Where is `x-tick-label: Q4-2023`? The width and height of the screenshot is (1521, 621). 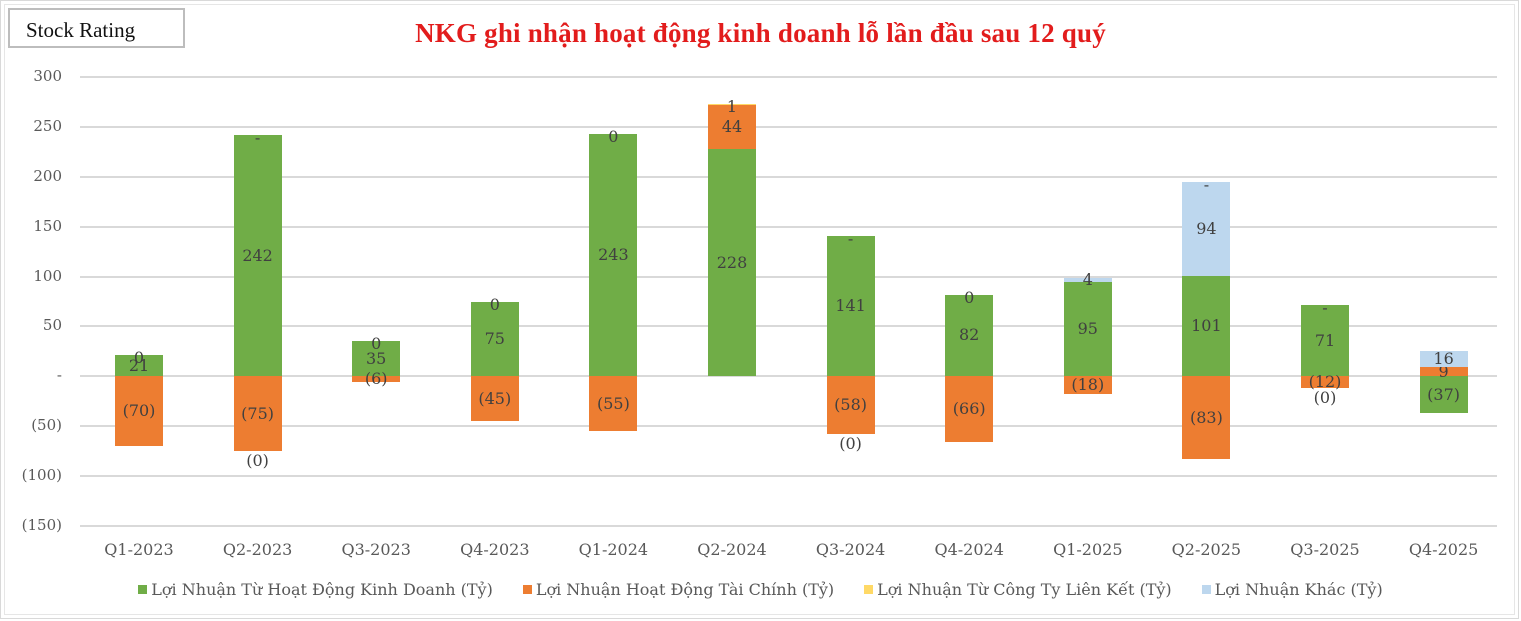
x-tick-label: Q4-2023 is located at coordinates (495, 549).